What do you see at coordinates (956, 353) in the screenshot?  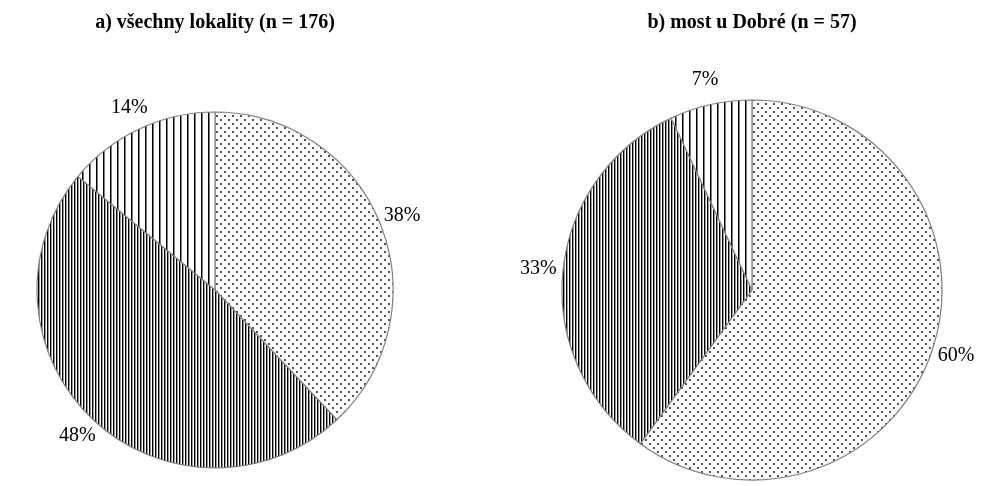 I see `data-label: 60%` at bounding box center [956, 353].